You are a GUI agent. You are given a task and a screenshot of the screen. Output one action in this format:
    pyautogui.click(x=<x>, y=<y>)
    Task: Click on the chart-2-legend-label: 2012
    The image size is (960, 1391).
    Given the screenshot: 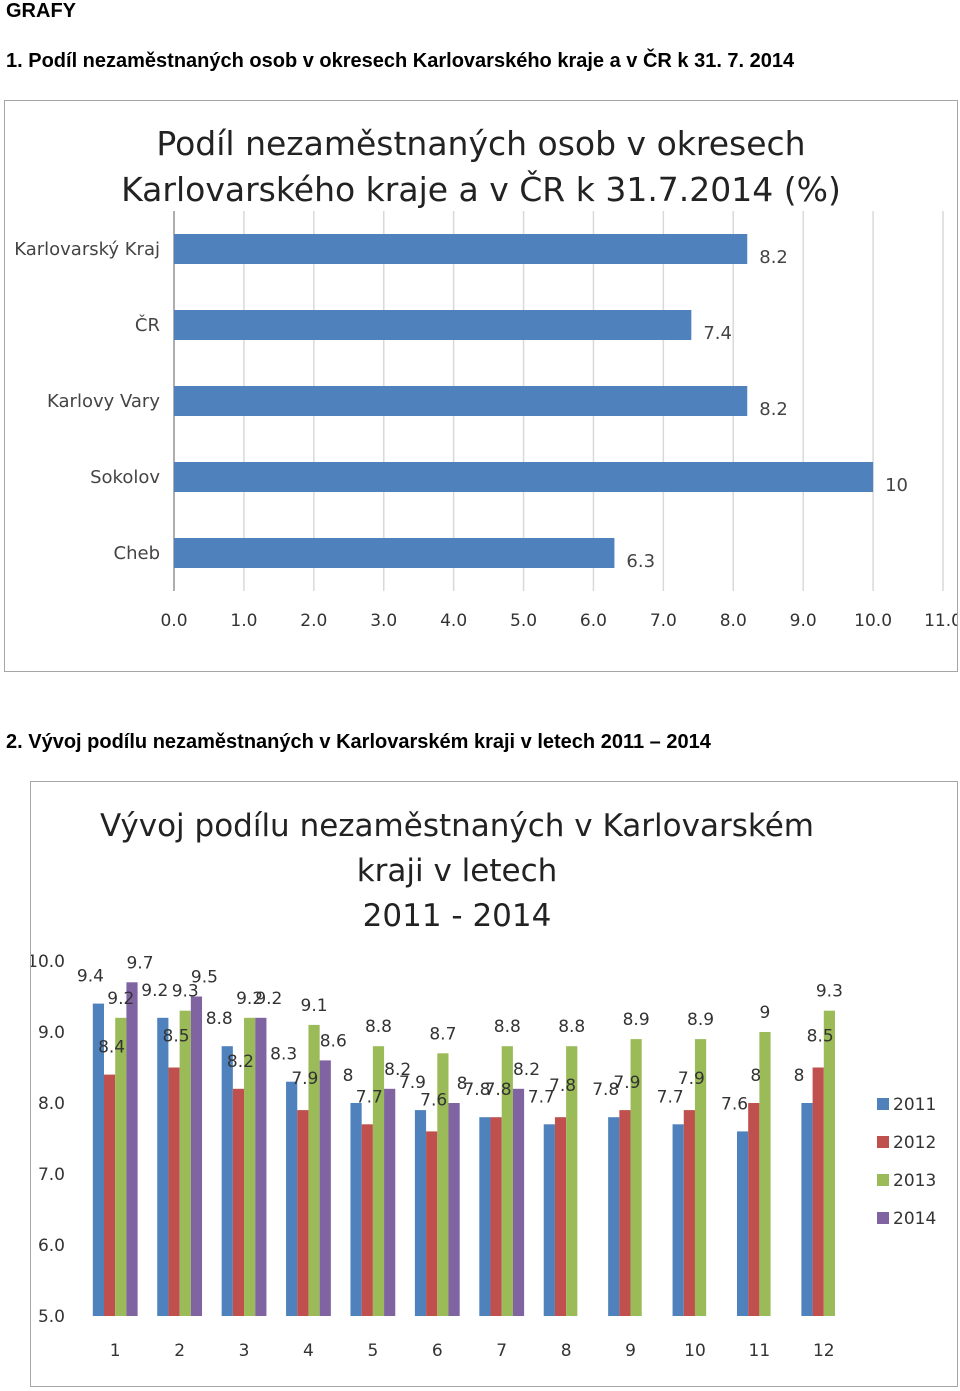 What is the action you would take?
    pyautogui.click(x=914, y=1143)
    